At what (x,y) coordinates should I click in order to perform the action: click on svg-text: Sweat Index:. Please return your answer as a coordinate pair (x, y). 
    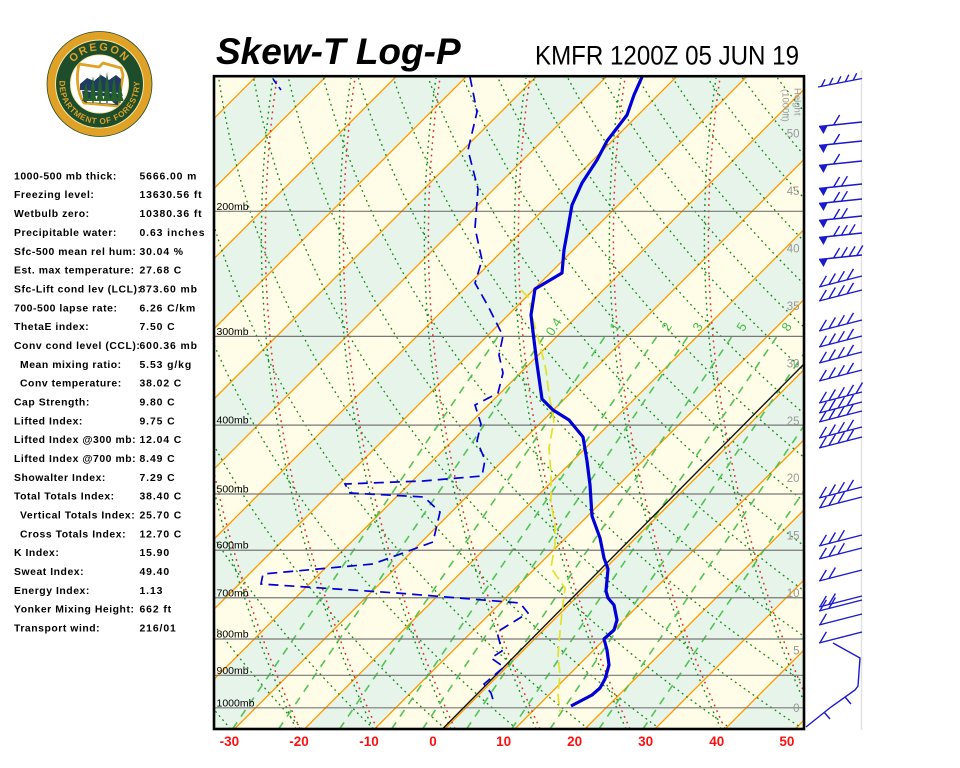
    Looking at the image, I should click on (49, 572).